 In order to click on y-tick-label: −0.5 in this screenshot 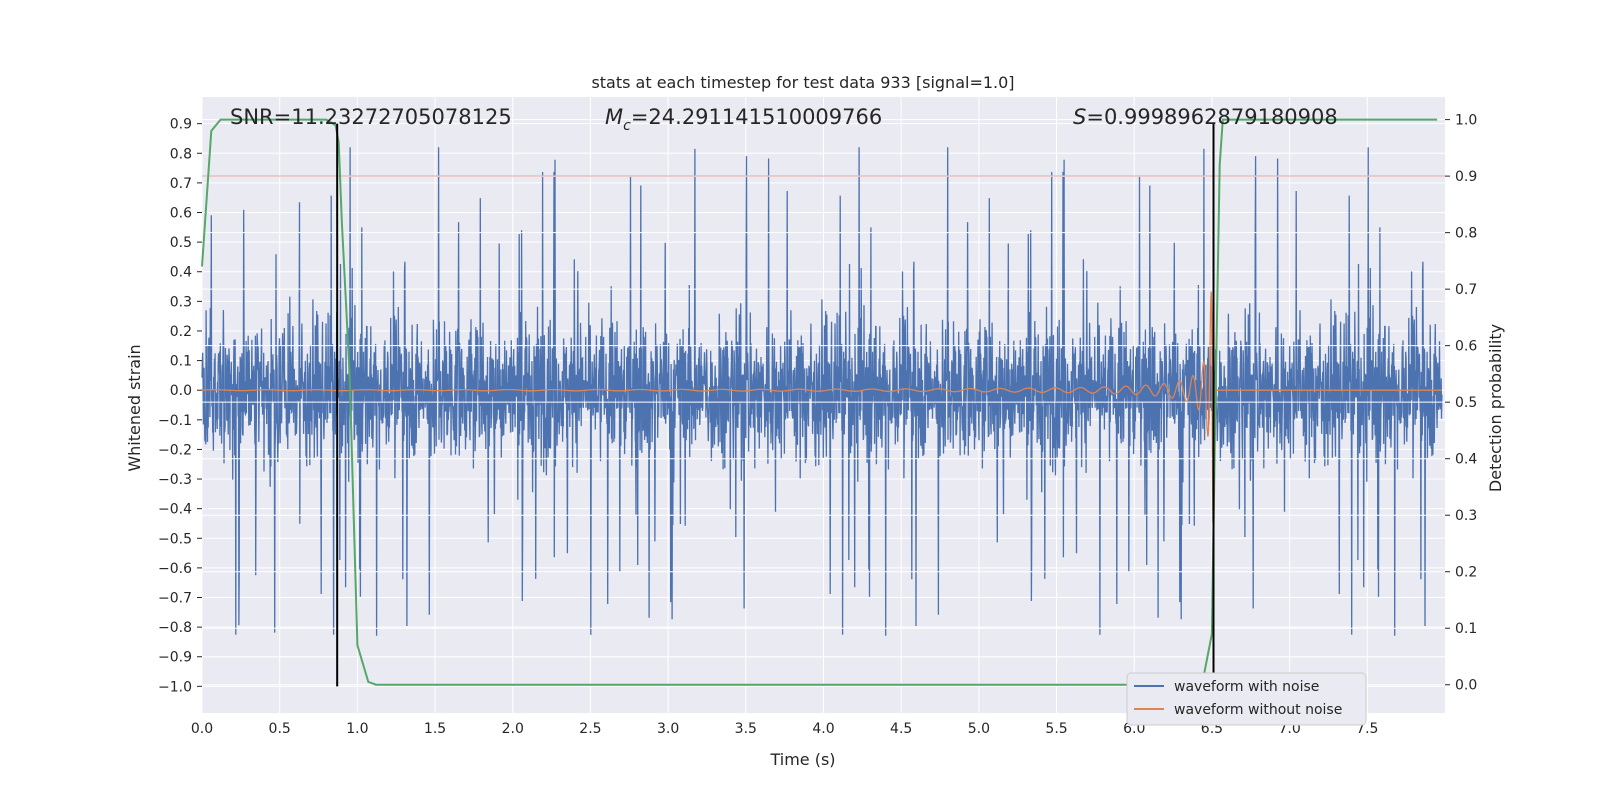, I will do `click(175, 539)`.